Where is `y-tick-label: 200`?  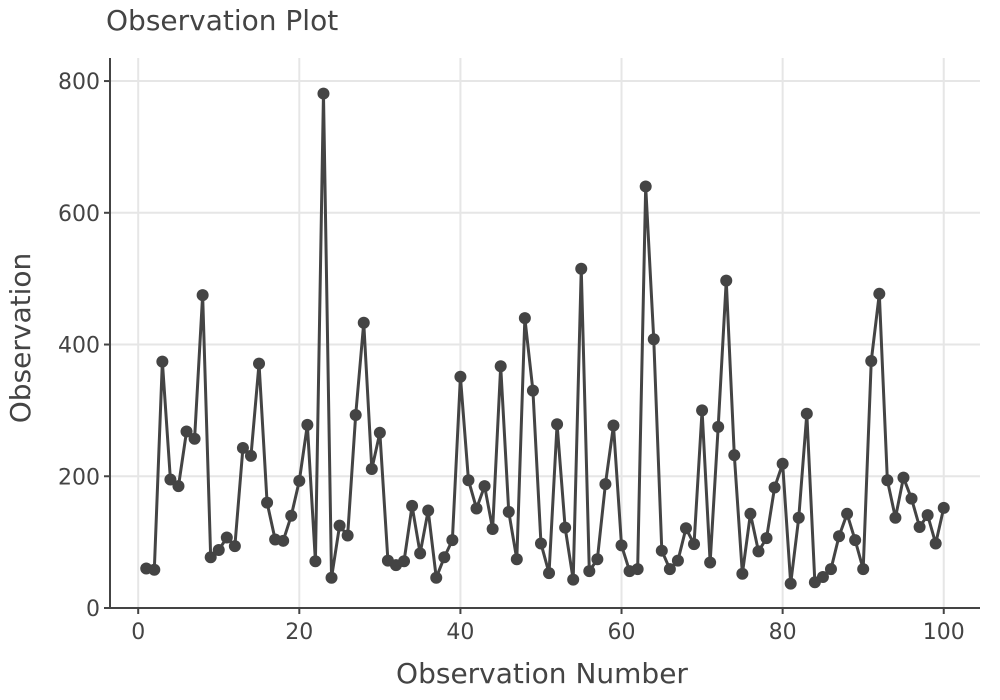
y-tick-label: 200 is located at coordinates (79, 477).